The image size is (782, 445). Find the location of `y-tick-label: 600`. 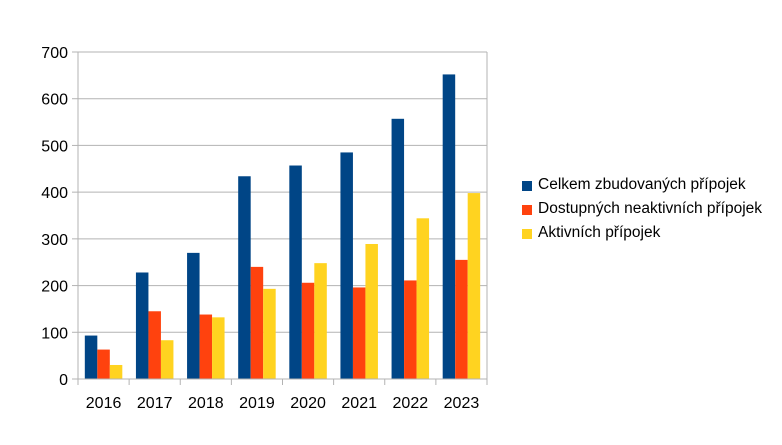

y-tick-label: 600 is located at coordinates (54, 100).